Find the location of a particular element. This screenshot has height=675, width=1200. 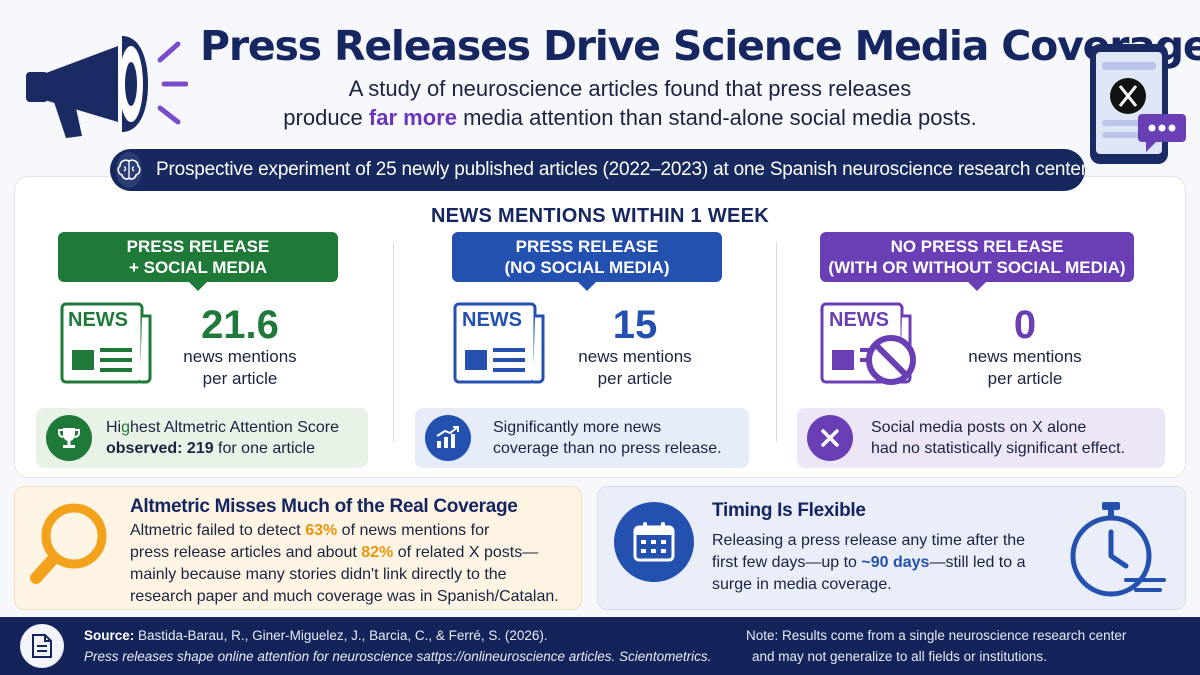

chat-bubble-icon is located at coordinates (1162, 132).